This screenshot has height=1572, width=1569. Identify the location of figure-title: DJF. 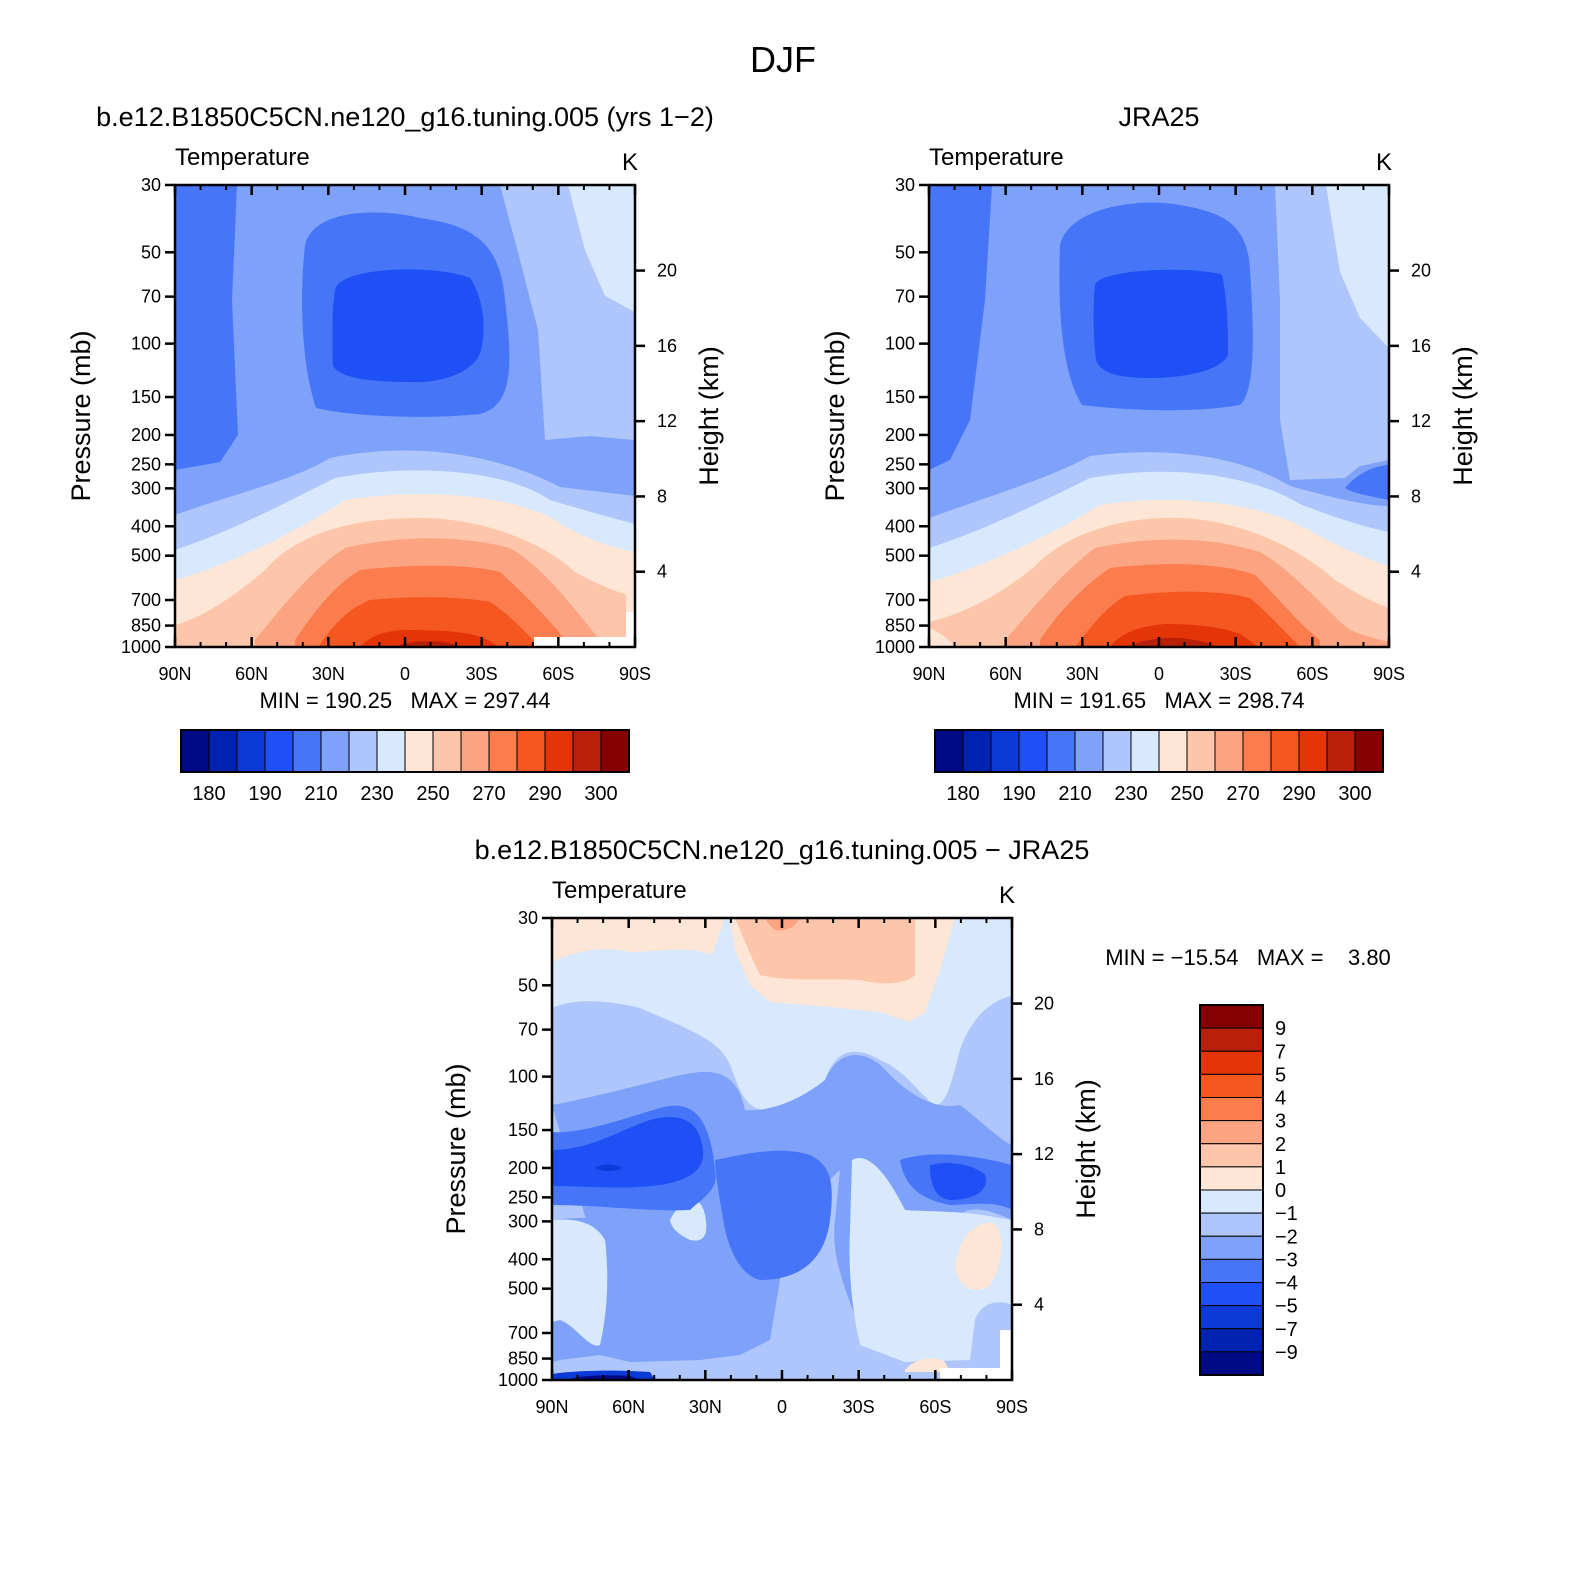
(783, 59).